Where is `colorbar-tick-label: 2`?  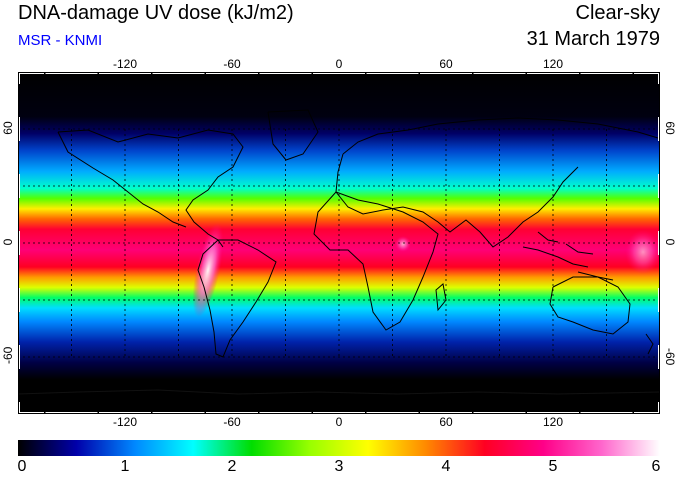 colorbar-tick-label: 2 is located at coordinates (232, 466).